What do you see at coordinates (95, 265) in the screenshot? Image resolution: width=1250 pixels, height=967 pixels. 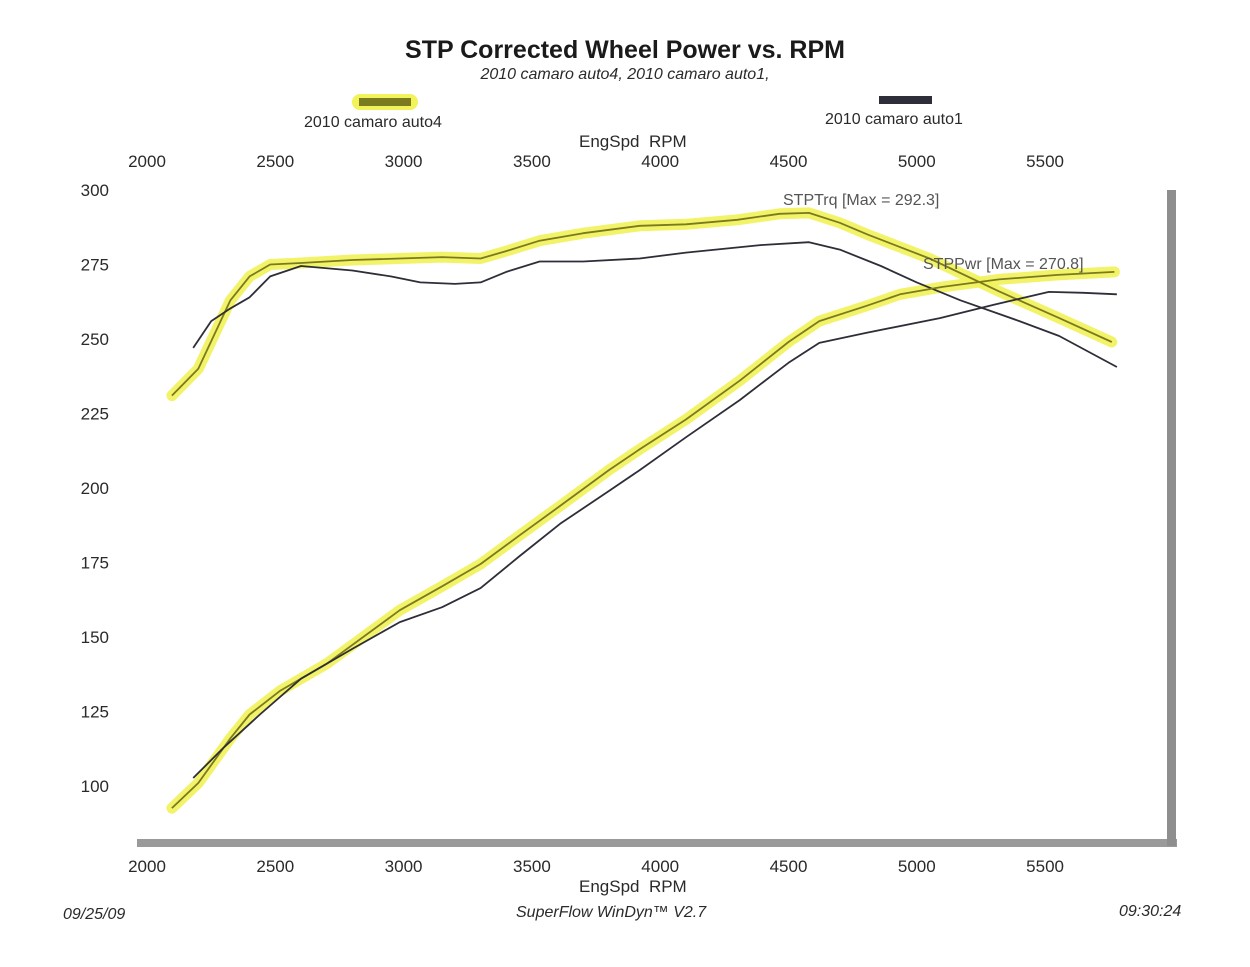 I see `y-tick-label: 275` at bounding box center [95, 265].